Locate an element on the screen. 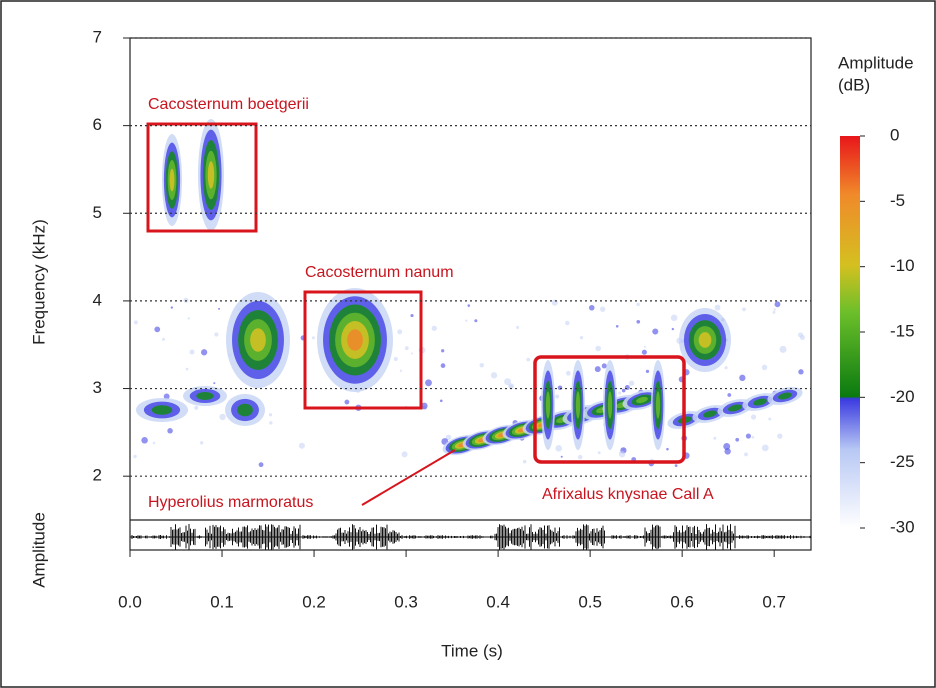 The image size is (936, 688). annotation-arrow is located at coordinates (408, 477).